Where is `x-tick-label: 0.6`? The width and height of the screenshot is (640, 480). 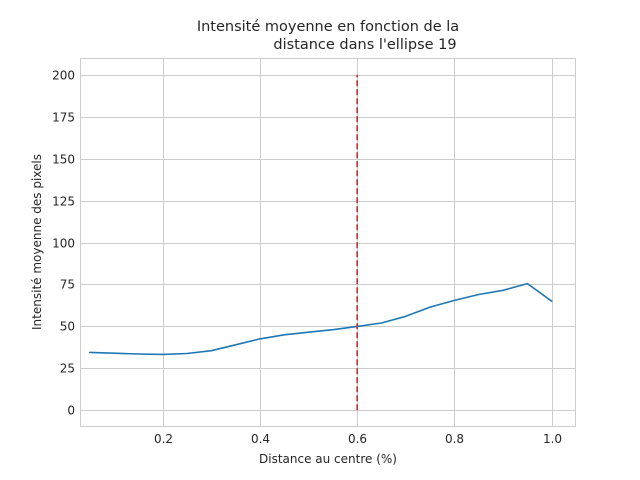 x-tick-label: 0.6 is located at coordinates (357, 439).